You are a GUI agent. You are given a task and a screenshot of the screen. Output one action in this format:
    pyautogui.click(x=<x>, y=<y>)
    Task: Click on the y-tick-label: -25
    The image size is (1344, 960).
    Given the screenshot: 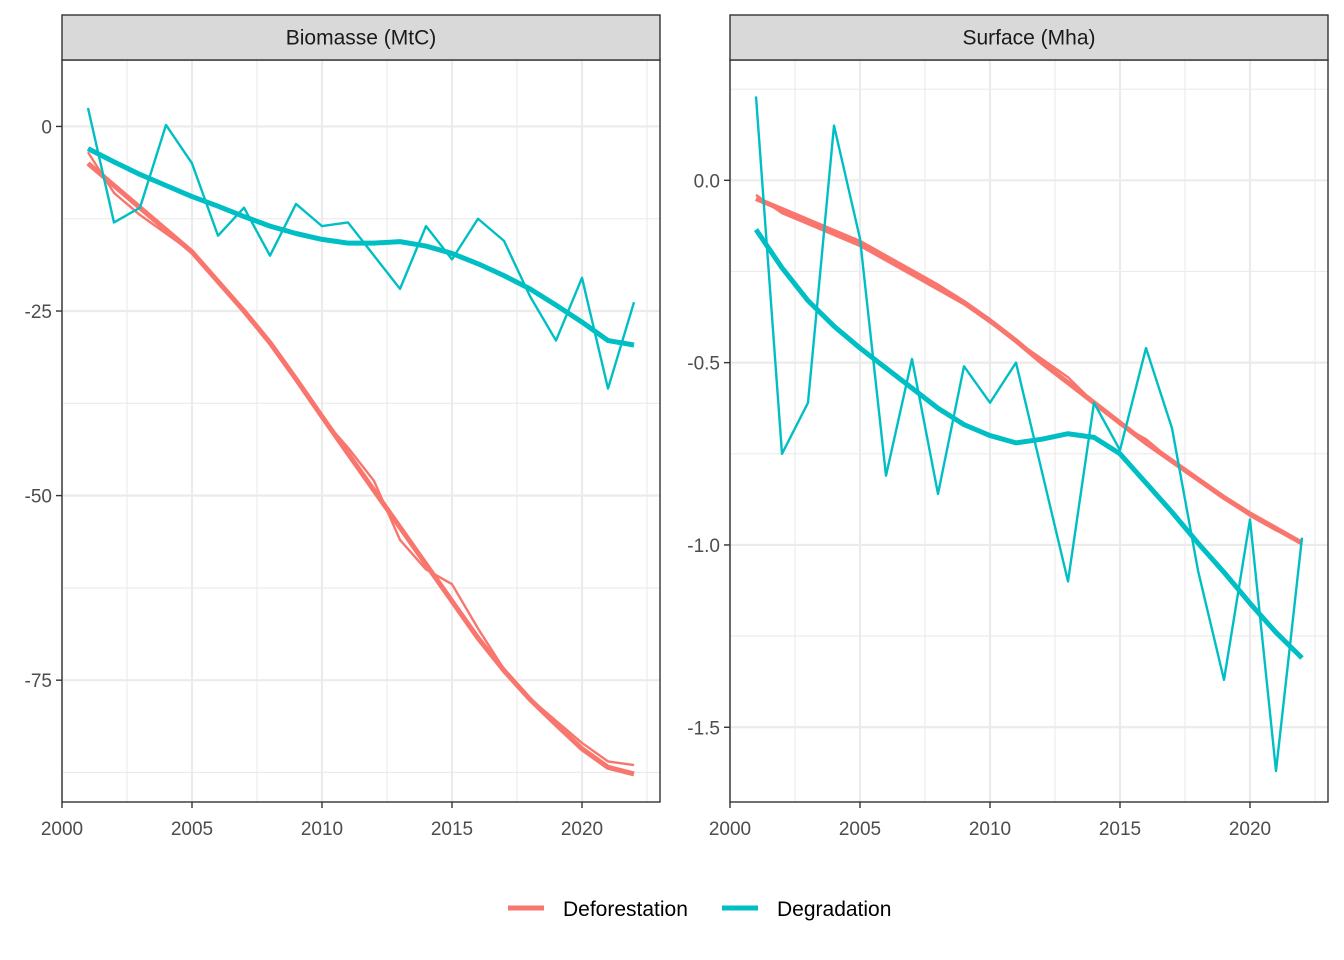 What is the action you would take?
    pyautogui.click(x=38, y=312)
    